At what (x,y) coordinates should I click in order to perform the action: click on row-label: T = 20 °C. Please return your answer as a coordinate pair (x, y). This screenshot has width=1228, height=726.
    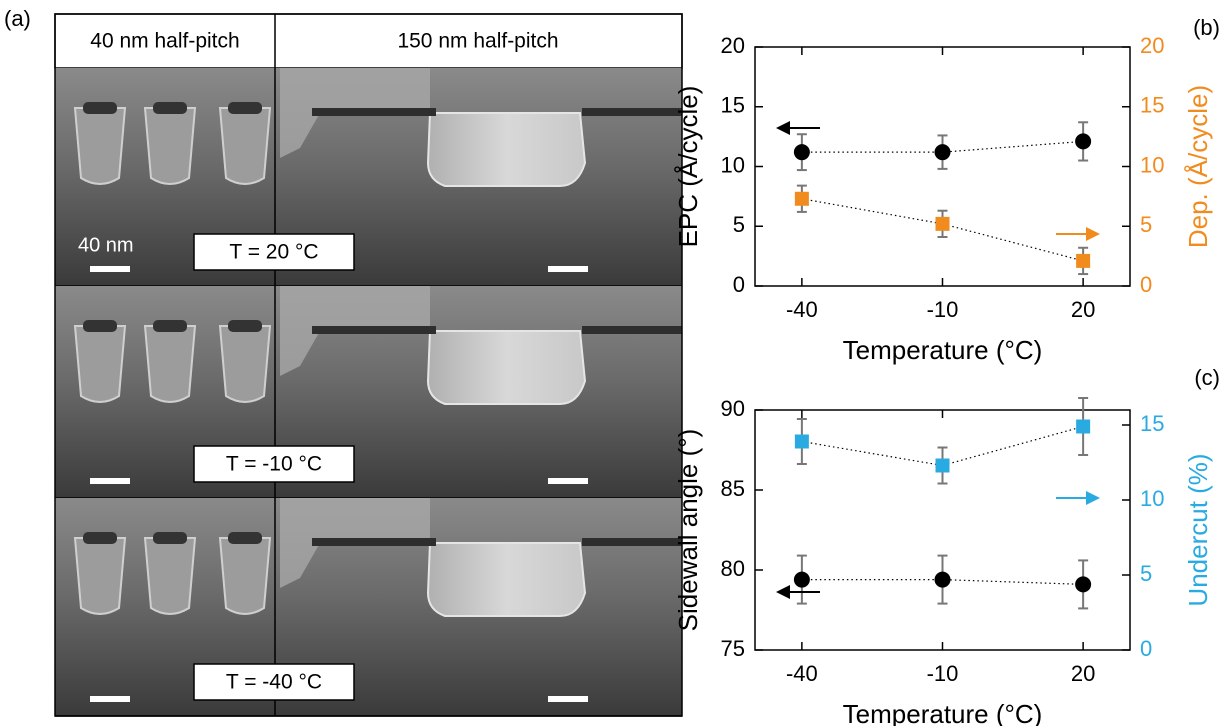
    Looking at the image, I should click on (273, 252).